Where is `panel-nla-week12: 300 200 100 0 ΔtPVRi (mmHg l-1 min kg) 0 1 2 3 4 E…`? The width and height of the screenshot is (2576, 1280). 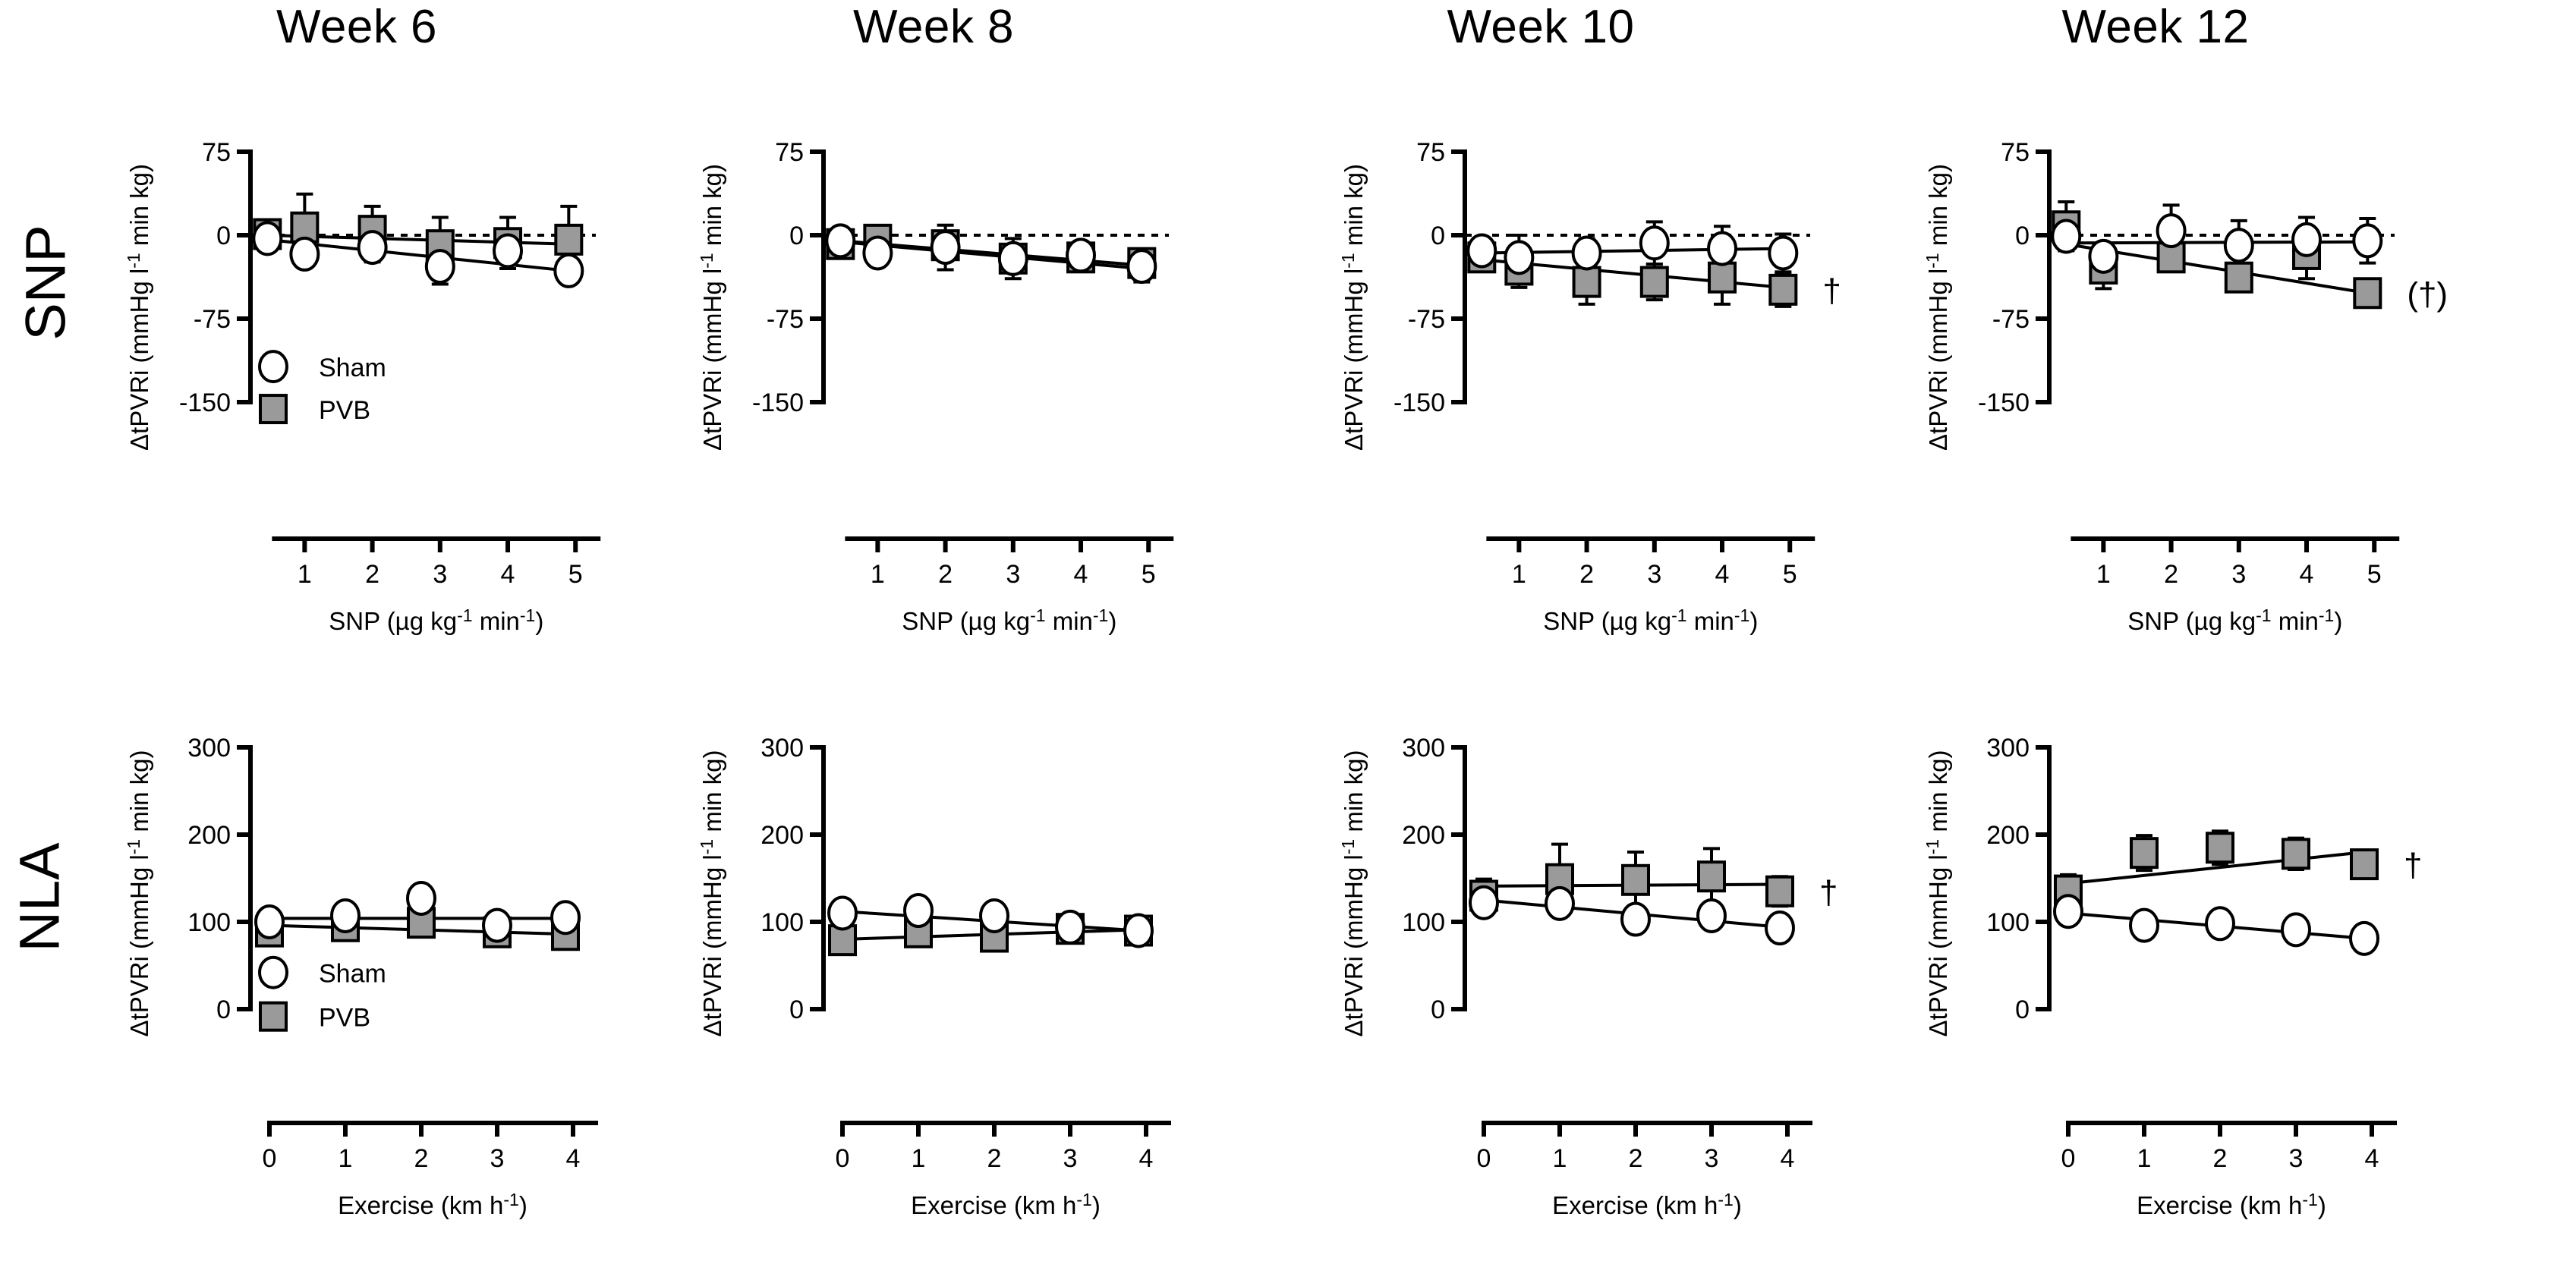 panel-nla-week12: 300 200 100 0 ΔtPVRi (mmHg l-1 min kg) 0 1 2 3 4 E… is located at coordinates (2188, 992).